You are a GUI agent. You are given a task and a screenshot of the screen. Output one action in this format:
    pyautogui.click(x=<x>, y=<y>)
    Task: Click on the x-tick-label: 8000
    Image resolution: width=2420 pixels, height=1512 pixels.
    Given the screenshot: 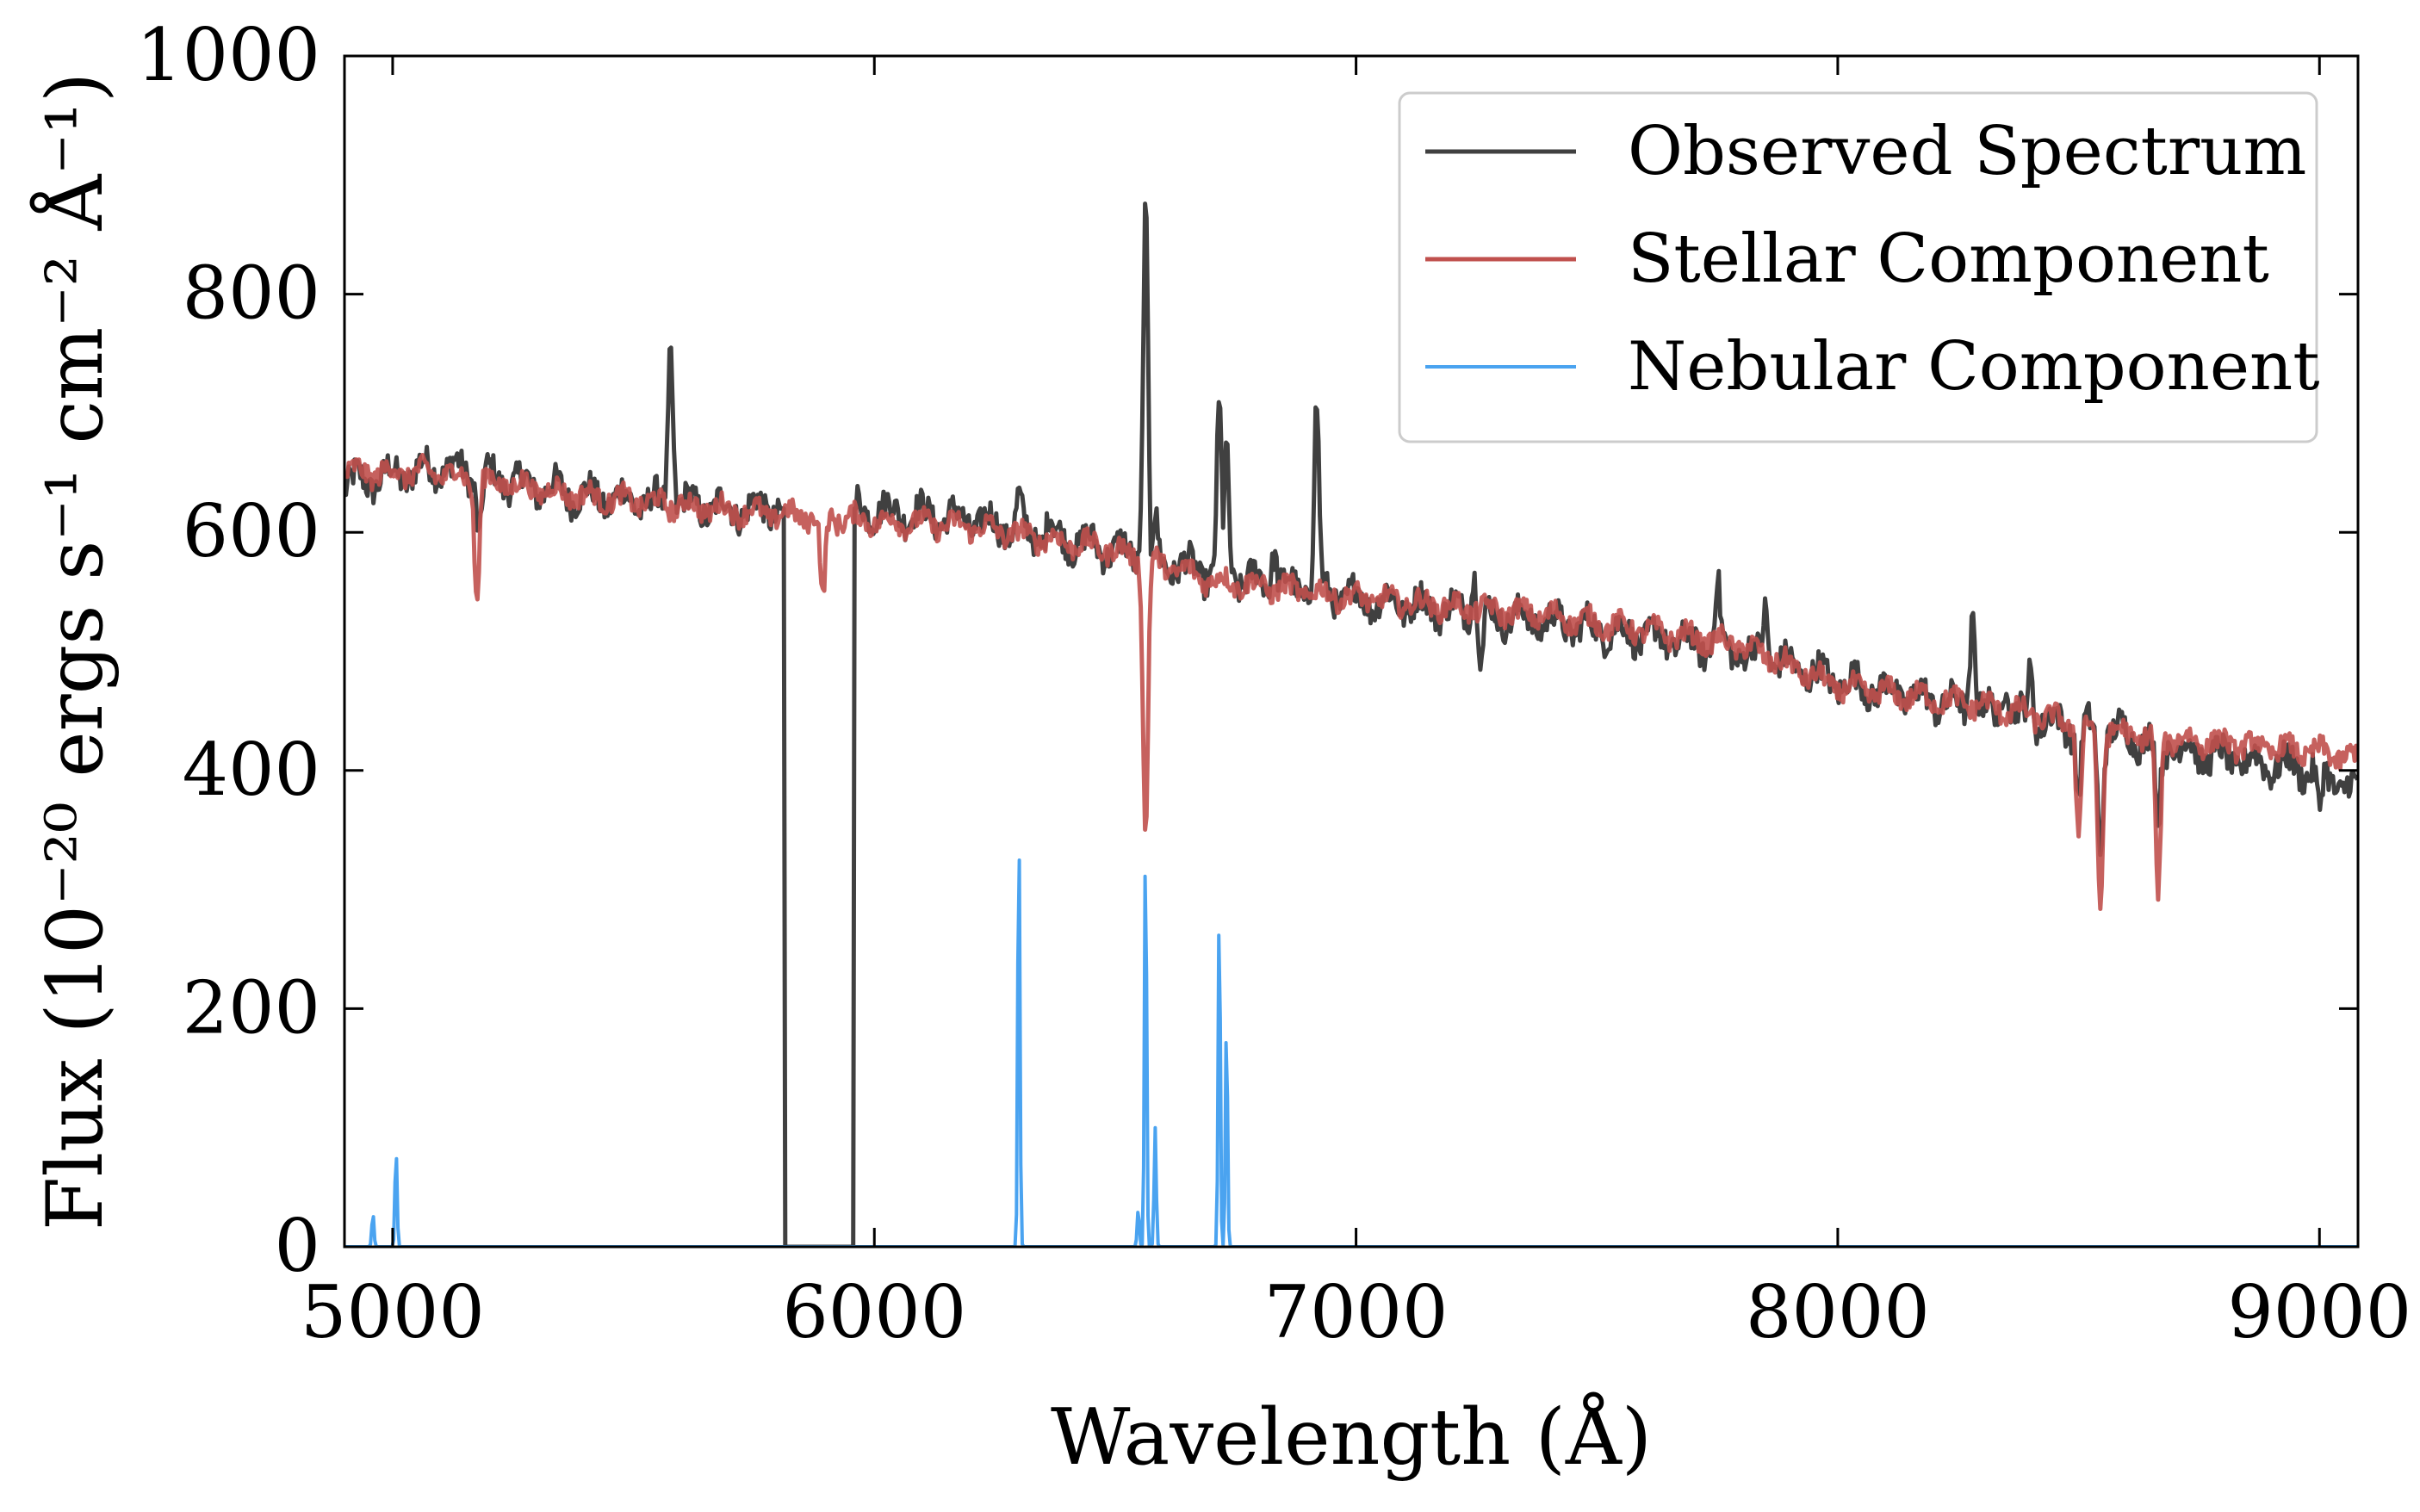 What is the action you would take?
    pyautogui.click(x=1838, y=1312)
    